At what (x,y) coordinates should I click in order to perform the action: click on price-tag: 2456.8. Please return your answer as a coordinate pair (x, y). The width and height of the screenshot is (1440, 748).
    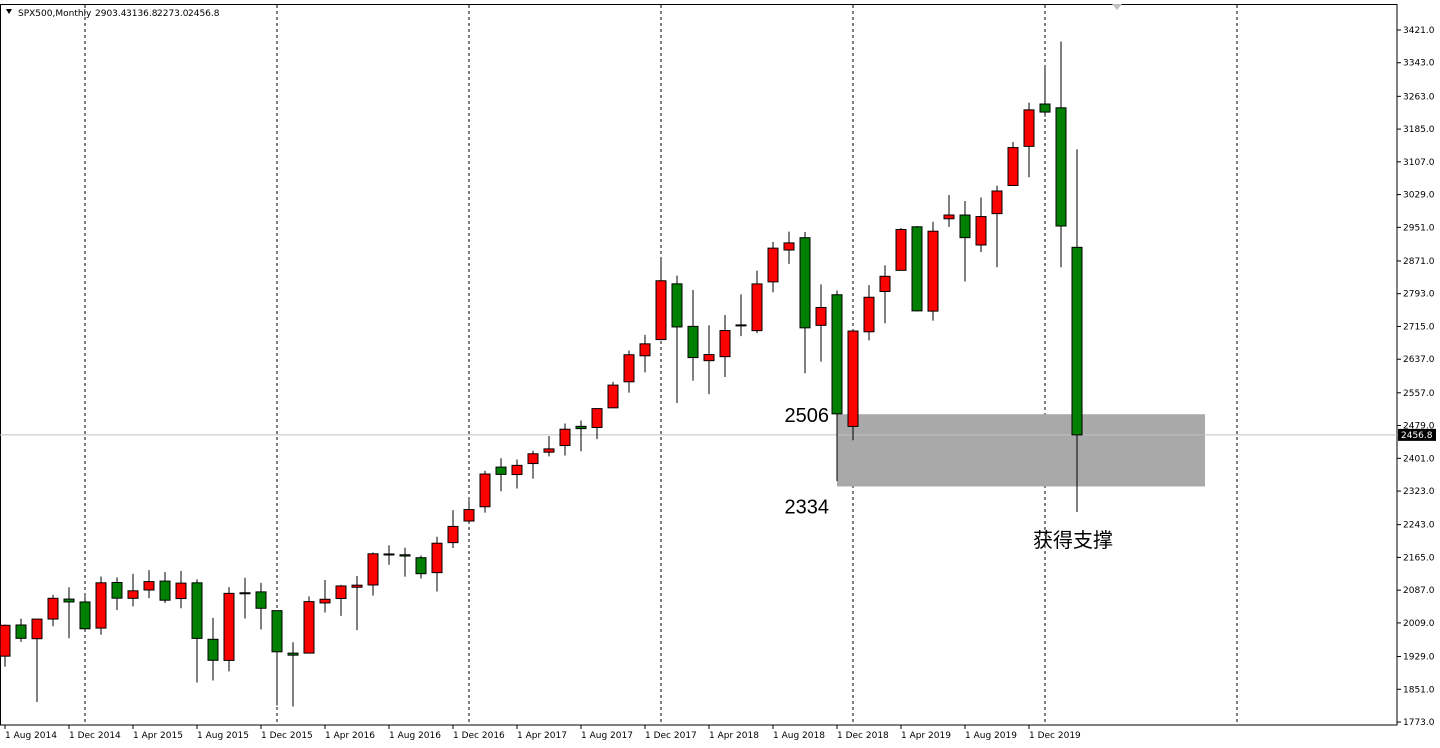
    Looking at the image, I should click on (1417, 436).